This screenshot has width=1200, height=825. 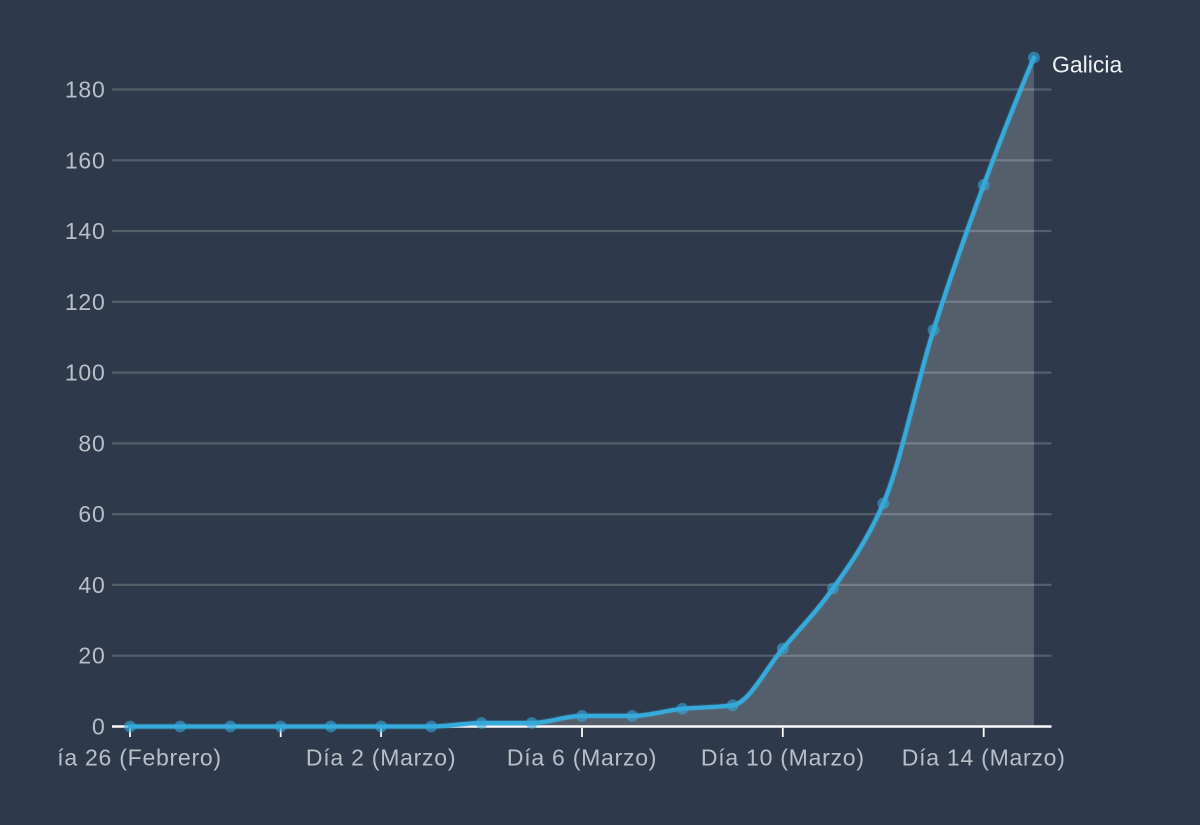 What do you see at coordinates (91, 514) in the screenshot?
I see `svg-text: 60` at bounding box center [91, 514].